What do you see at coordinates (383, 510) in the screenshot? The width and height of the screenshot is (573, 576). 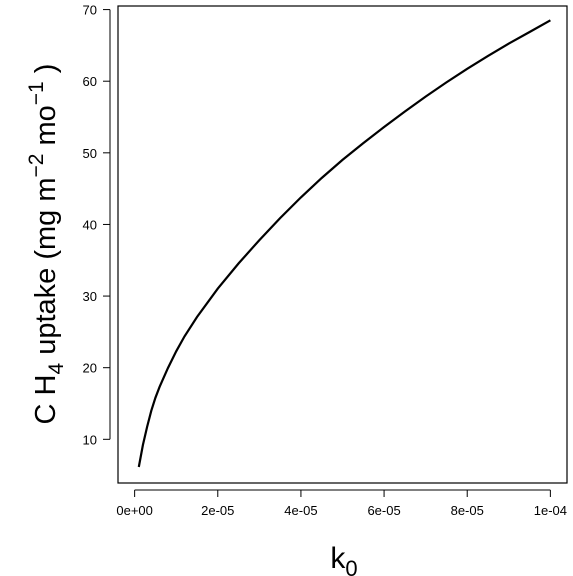 I see `x-tick-label: 6e-05` at bounding box center [383, 510].